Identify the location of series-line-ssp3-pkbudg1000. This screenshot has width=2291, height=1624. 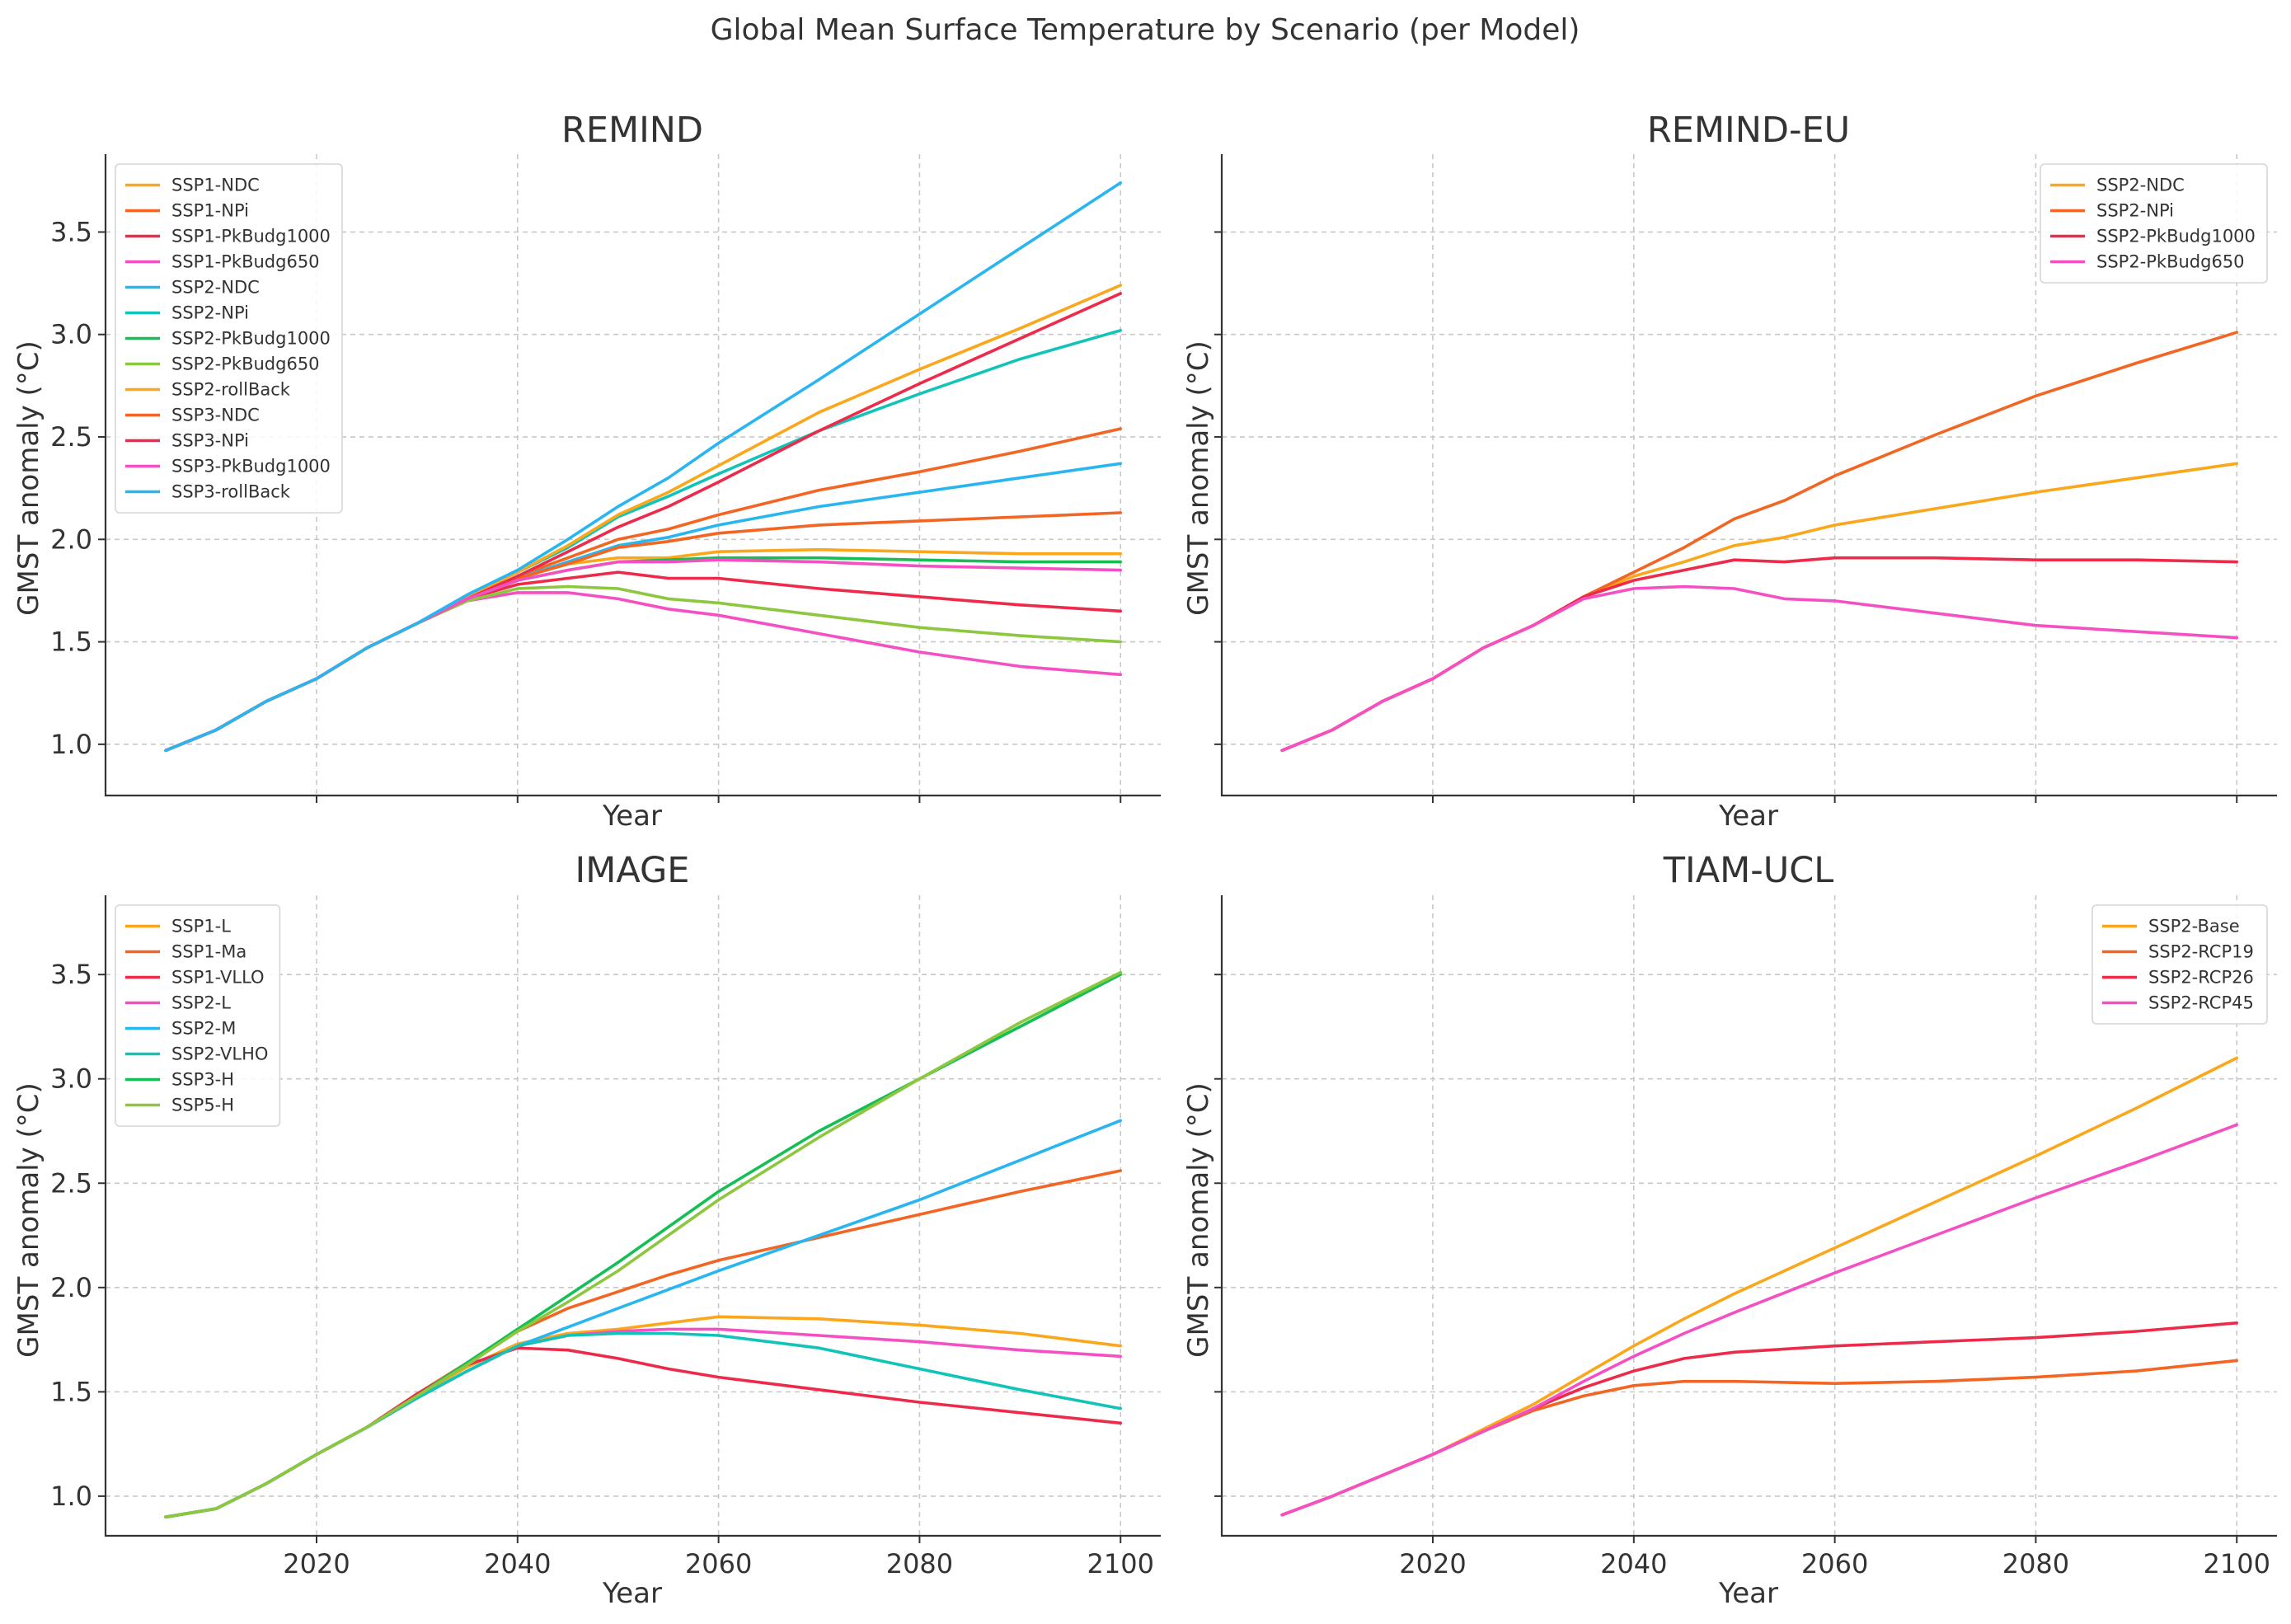
(643, 656).